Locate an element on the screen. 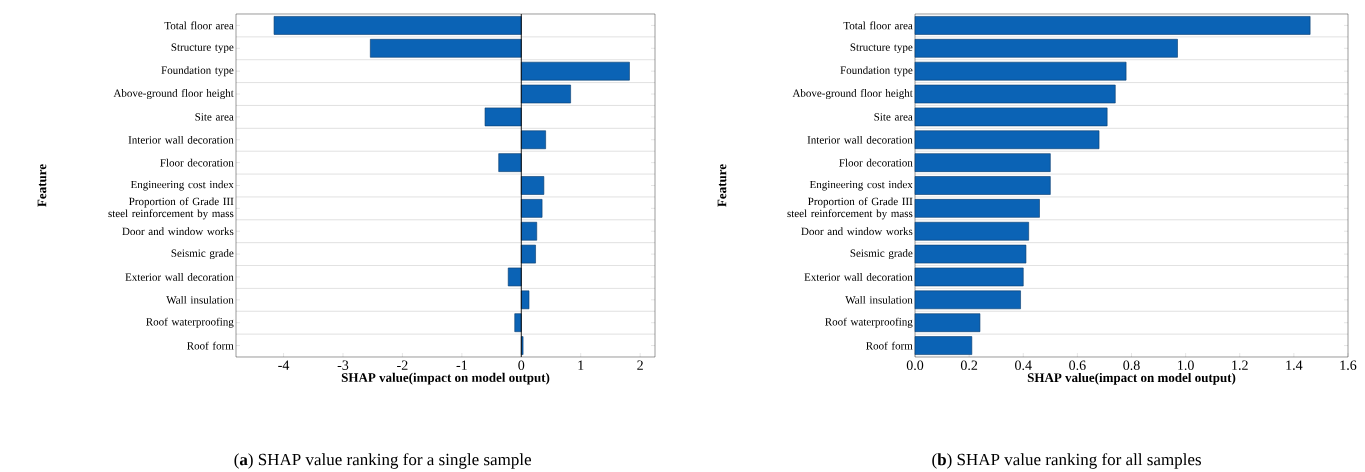 The height and width of the screenshot is (472, 1365). x-tick-label: 1.0 is located at coordinates (1186, 365).